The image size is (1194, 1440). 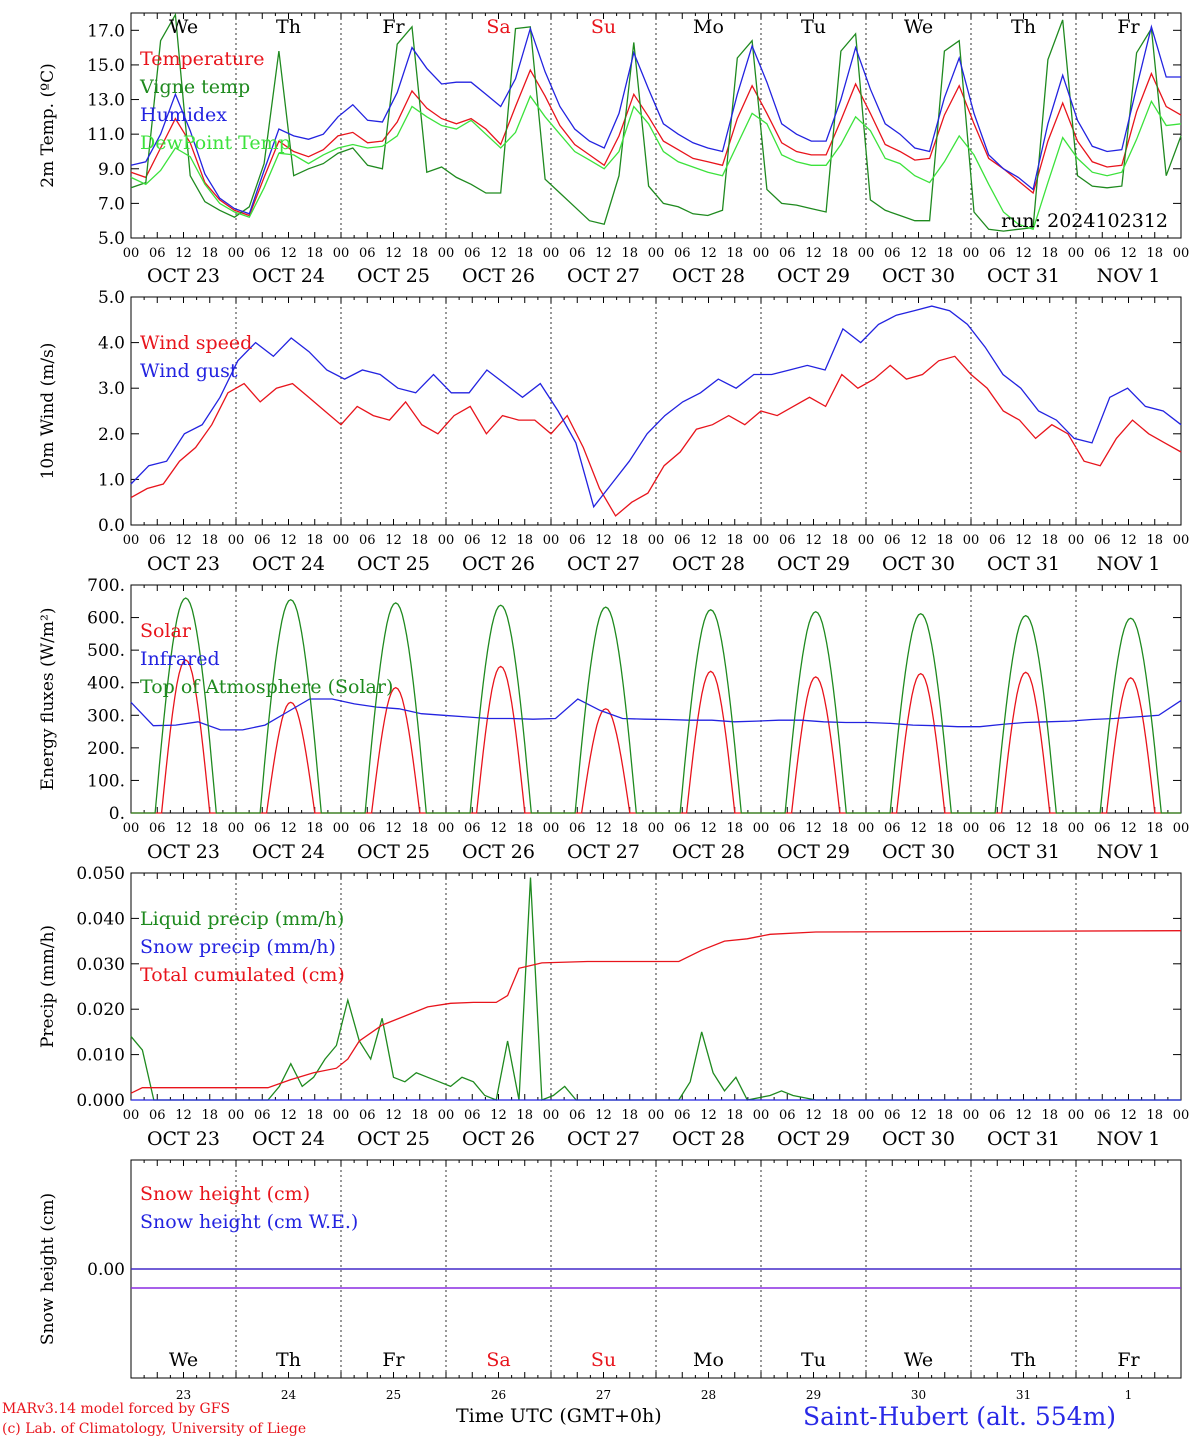 I want to click on legend-entry: Snow height (cm W.E.), so click(x=249, y=1222).